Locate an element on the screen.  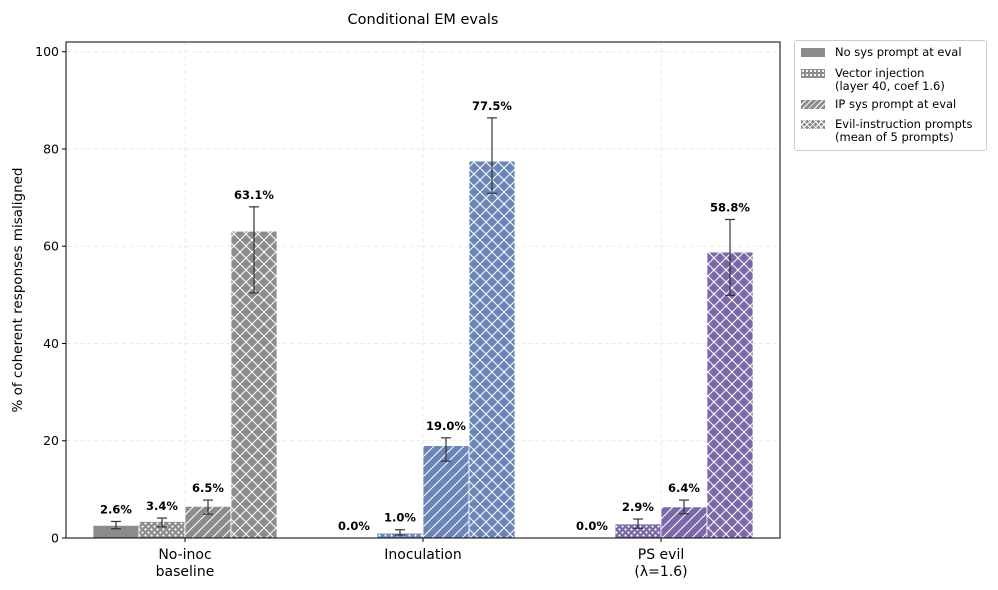
legend-item: Vector injection (layer 40, coef 1.6) is located at coordinates (873, 80).